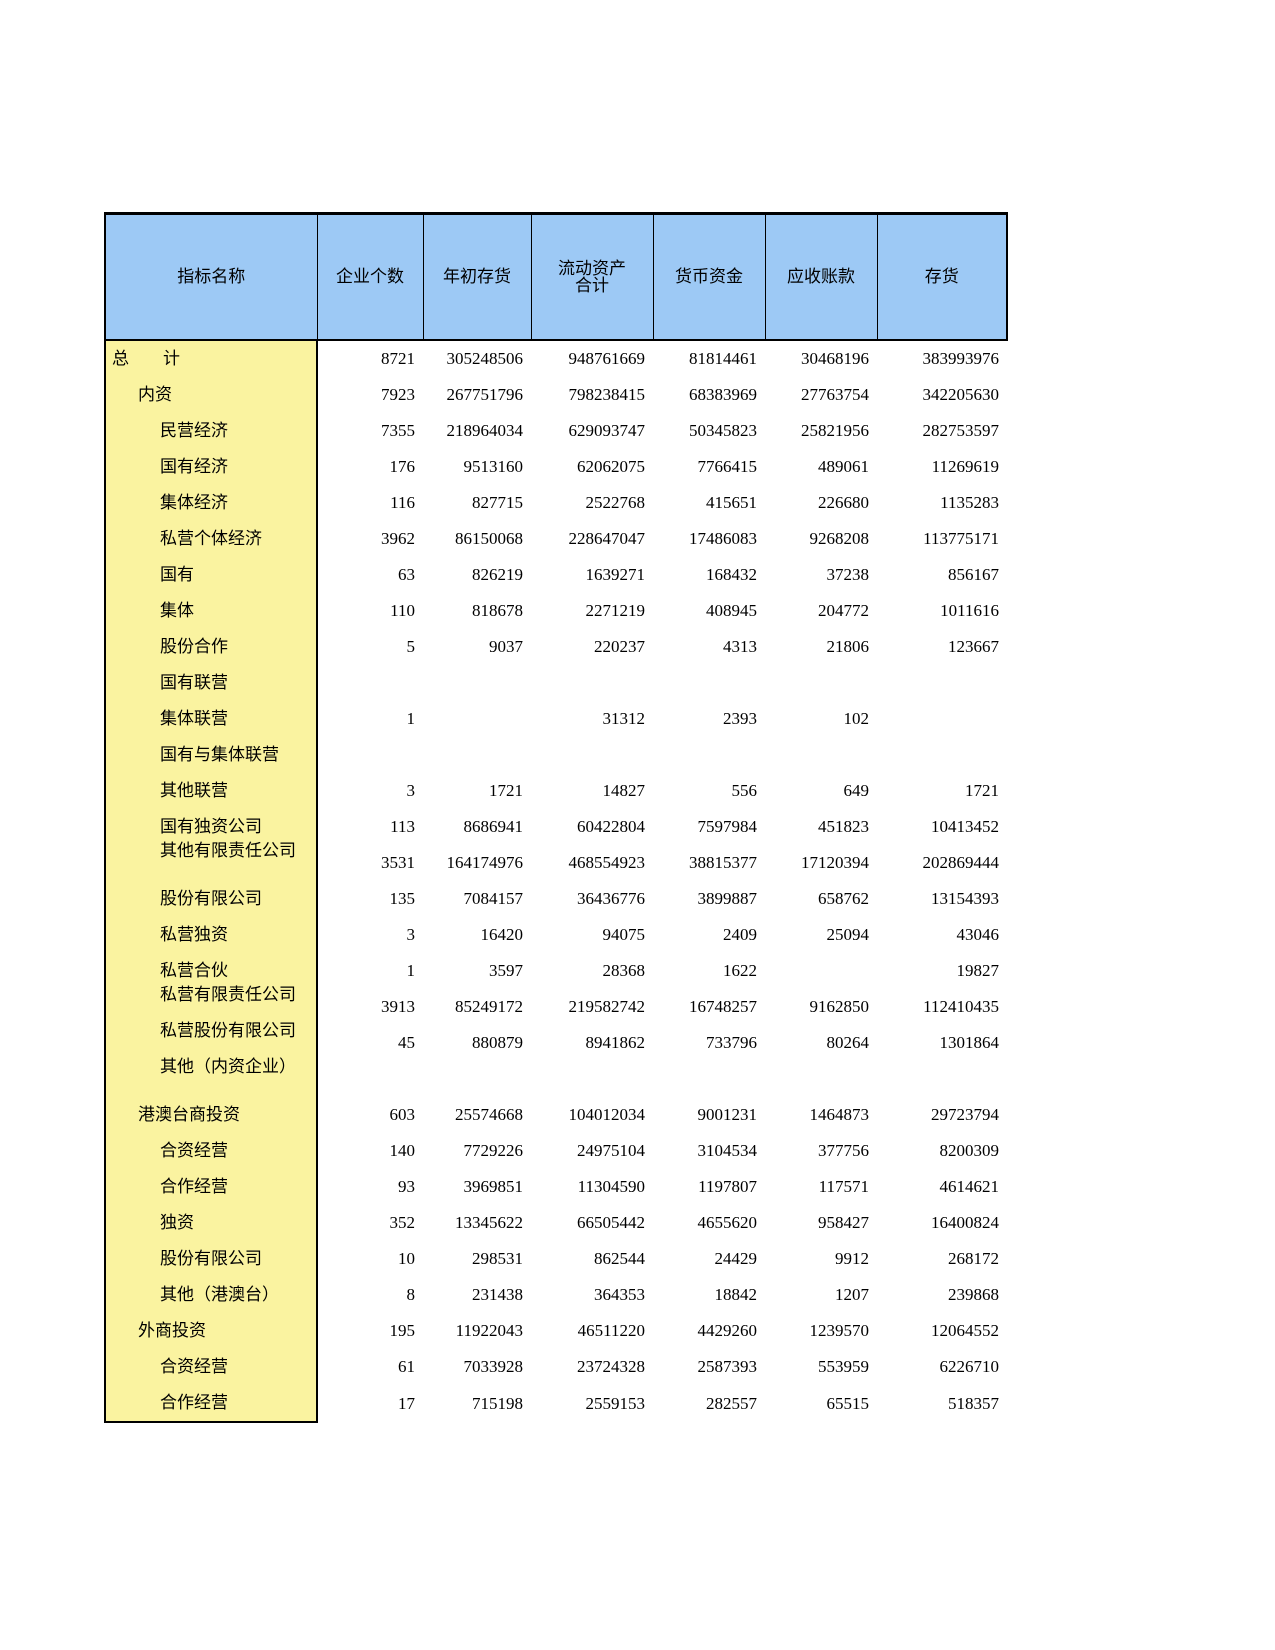  What do you see at coordinates (370, 467) in the screenshot?
I see `cell-enterprise-count: 176` at bounding box center [370, 467].